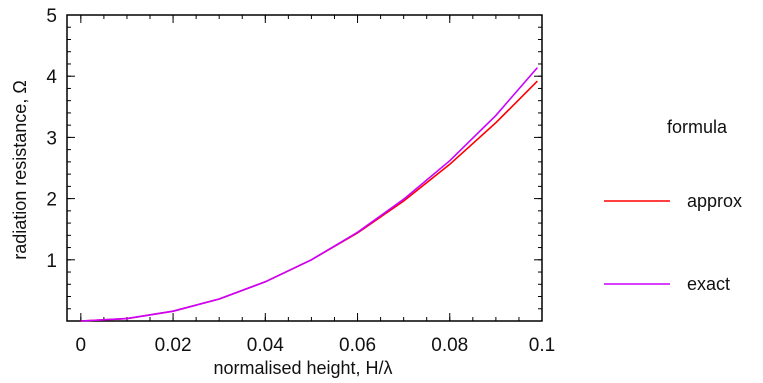 This screenshot has width=763, height=383. I want to click on x-tick-label: 0.08, so click(449, 345).